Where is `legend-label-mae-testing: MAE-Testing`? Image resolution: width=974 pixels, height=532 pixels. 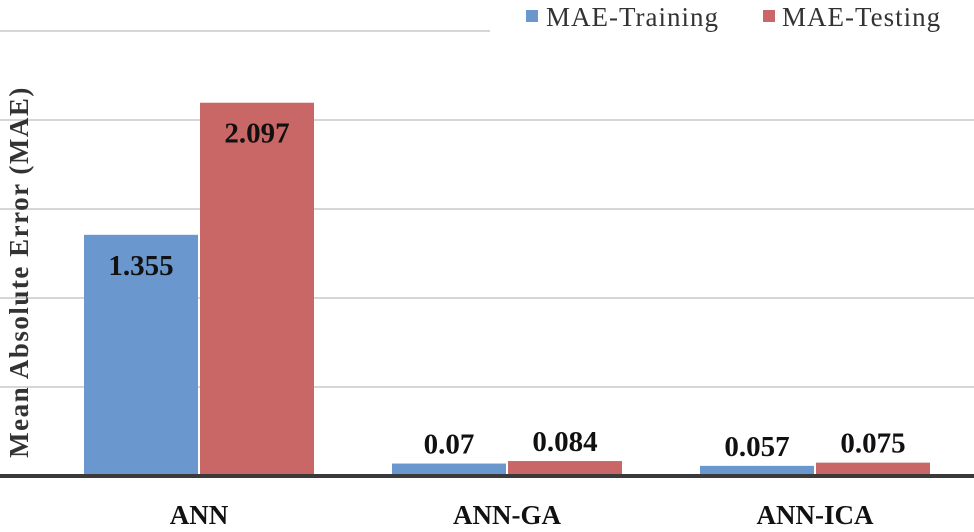
legend-label-mae-testing: MAE-Testing is located at coordinates (861, 17).